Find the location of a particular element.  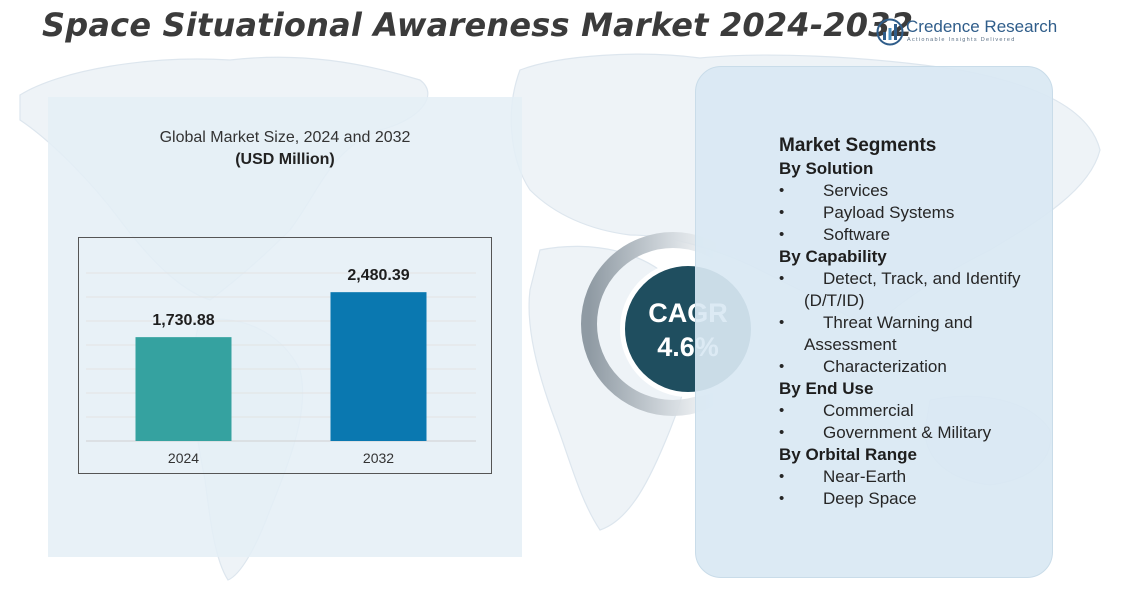

bar-2024 is located at coordinates (183, 389).